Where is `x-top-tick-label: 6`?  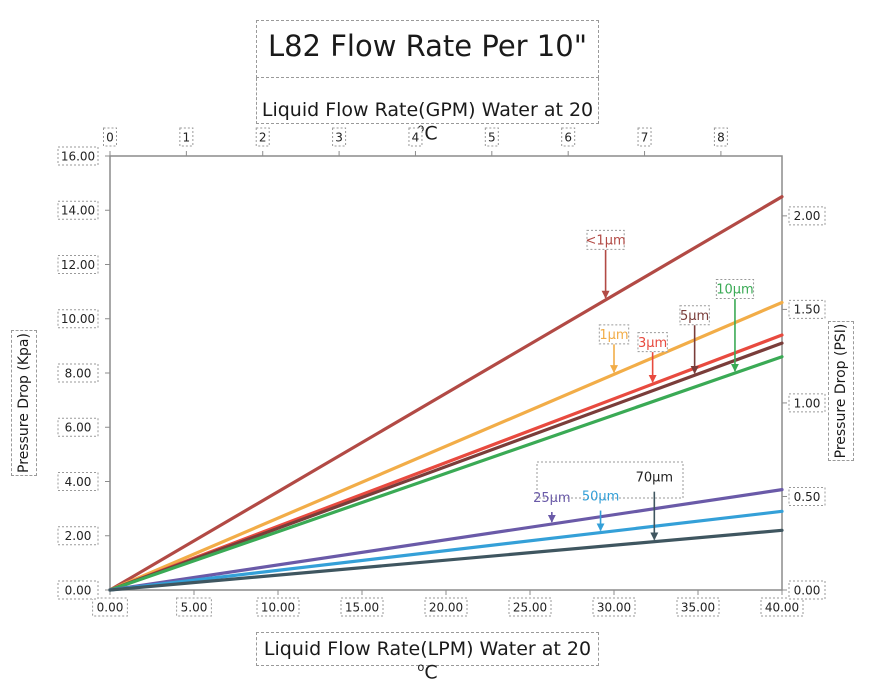
x-top-tick-label: 6 is located at coordinates (568, 137).